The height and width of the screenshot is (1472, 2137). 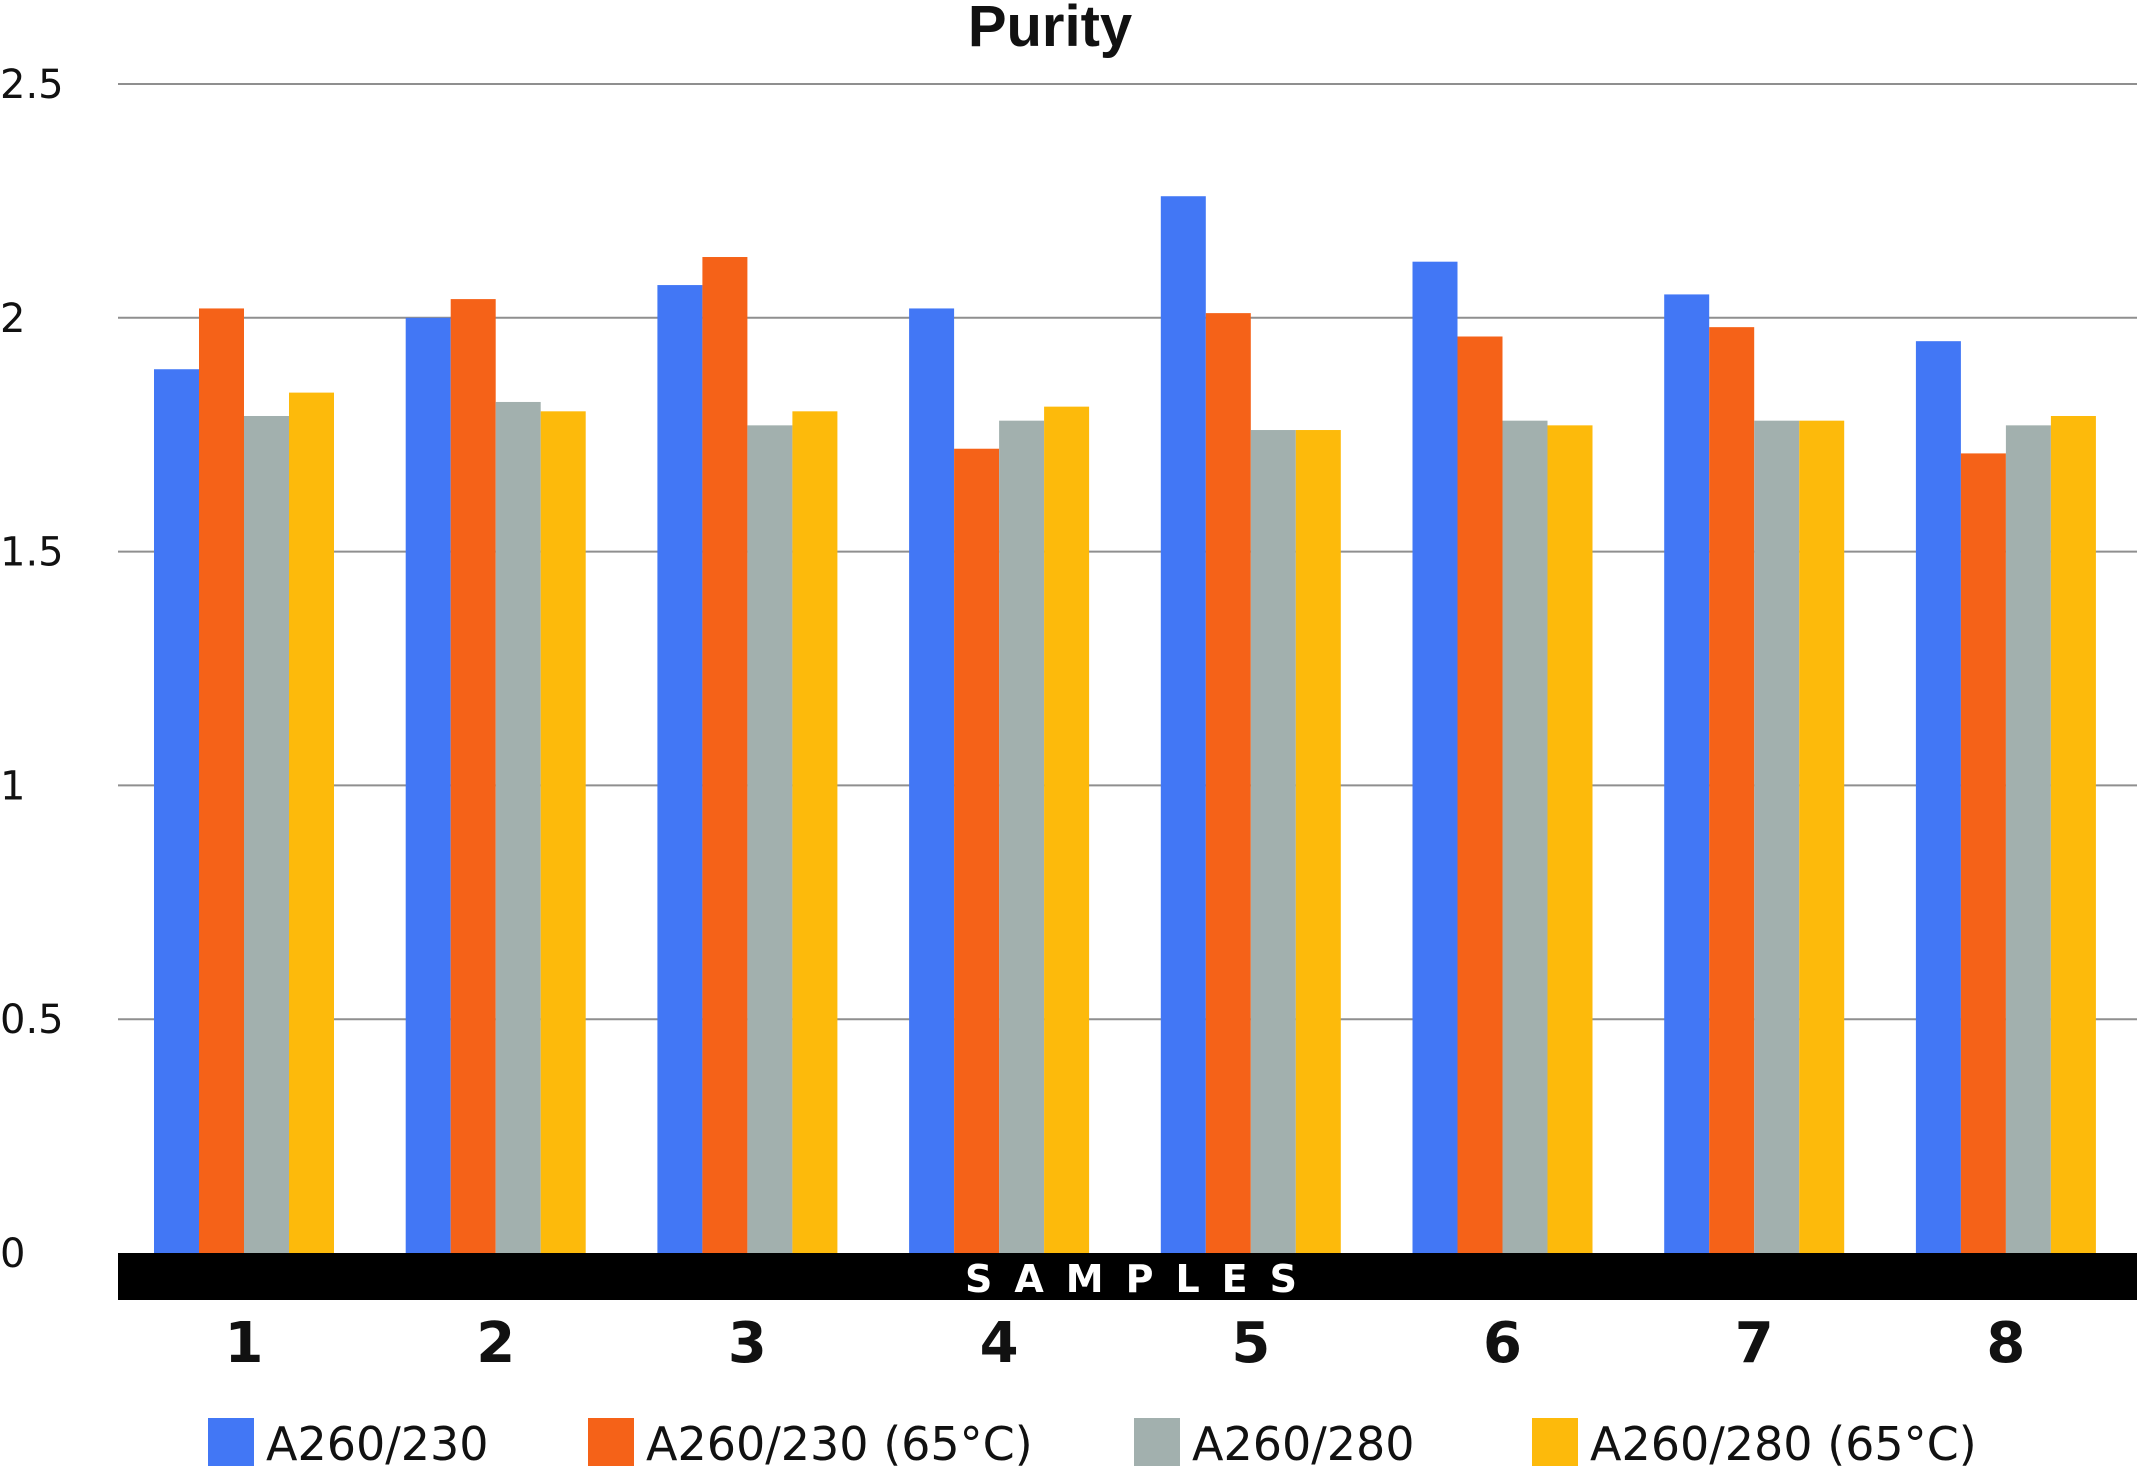 What do you see at coordinates (1502, 1343) in the screenshot?
I see `x-tick-label: 6` at bounding box center [1502, 1343].